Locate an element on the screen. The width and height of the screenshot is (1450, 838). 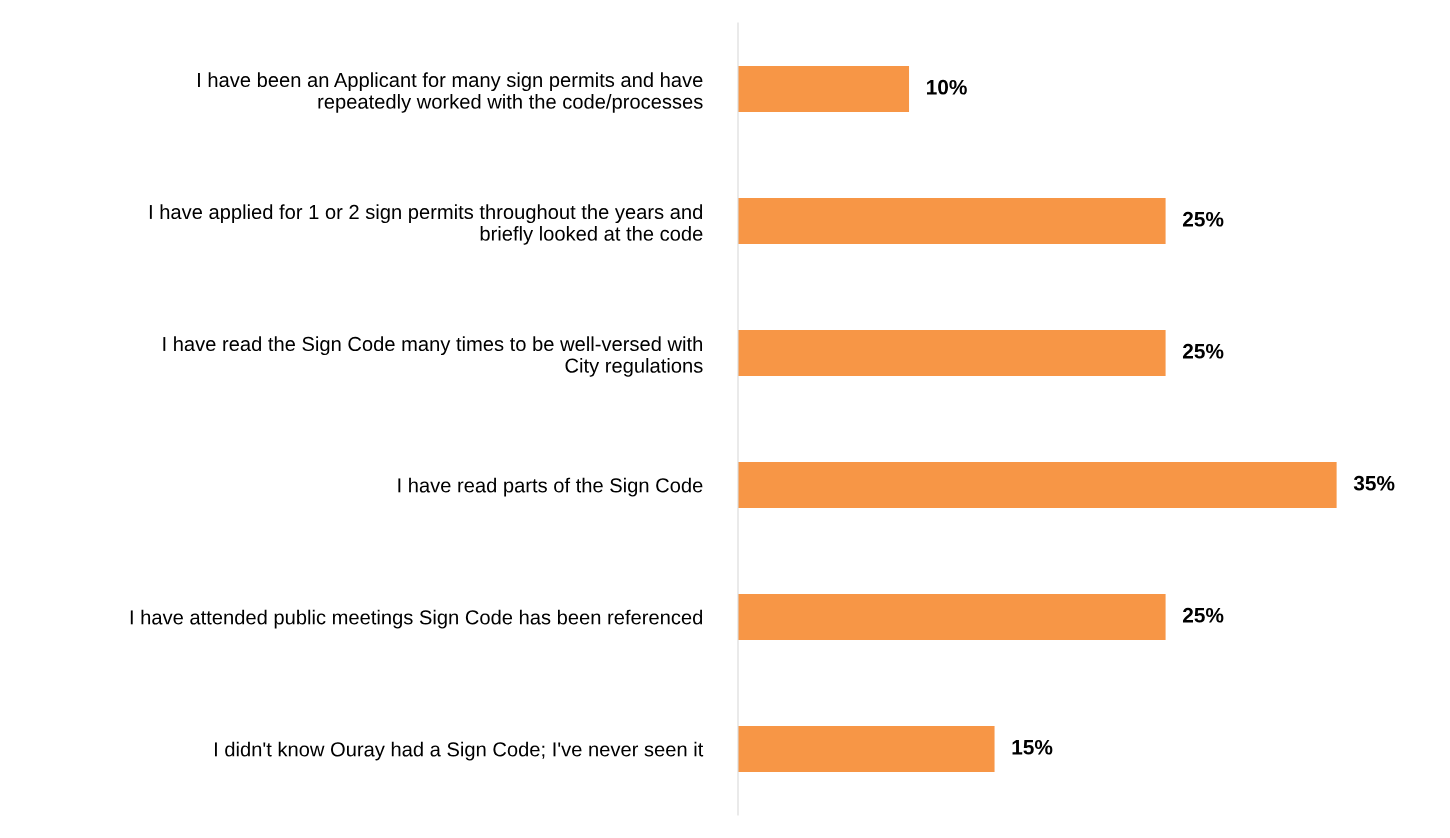
y-tick-label: I have attended public meetings Sign Code has been referenced is located at coordinates (416, 619).